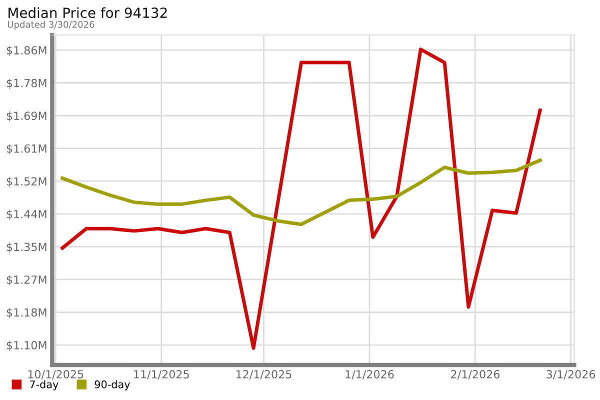 Image resolution: width=600 pixels, height=400 pixels. Describe the element at coordinates (26, 313) in the screenshot. I see `y-tick-label: $1.18M` at that location.